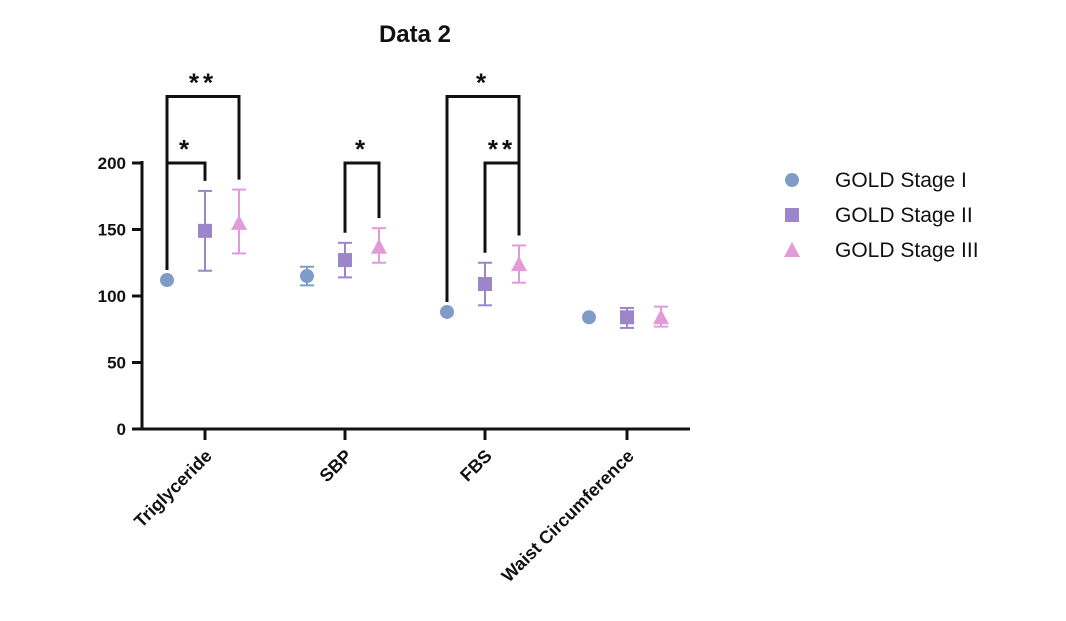 This screenshot has width=1066, height=621. Describe the element at coordinates (519, 264) in the screenshot. I see `point-s2-c2` at that location.